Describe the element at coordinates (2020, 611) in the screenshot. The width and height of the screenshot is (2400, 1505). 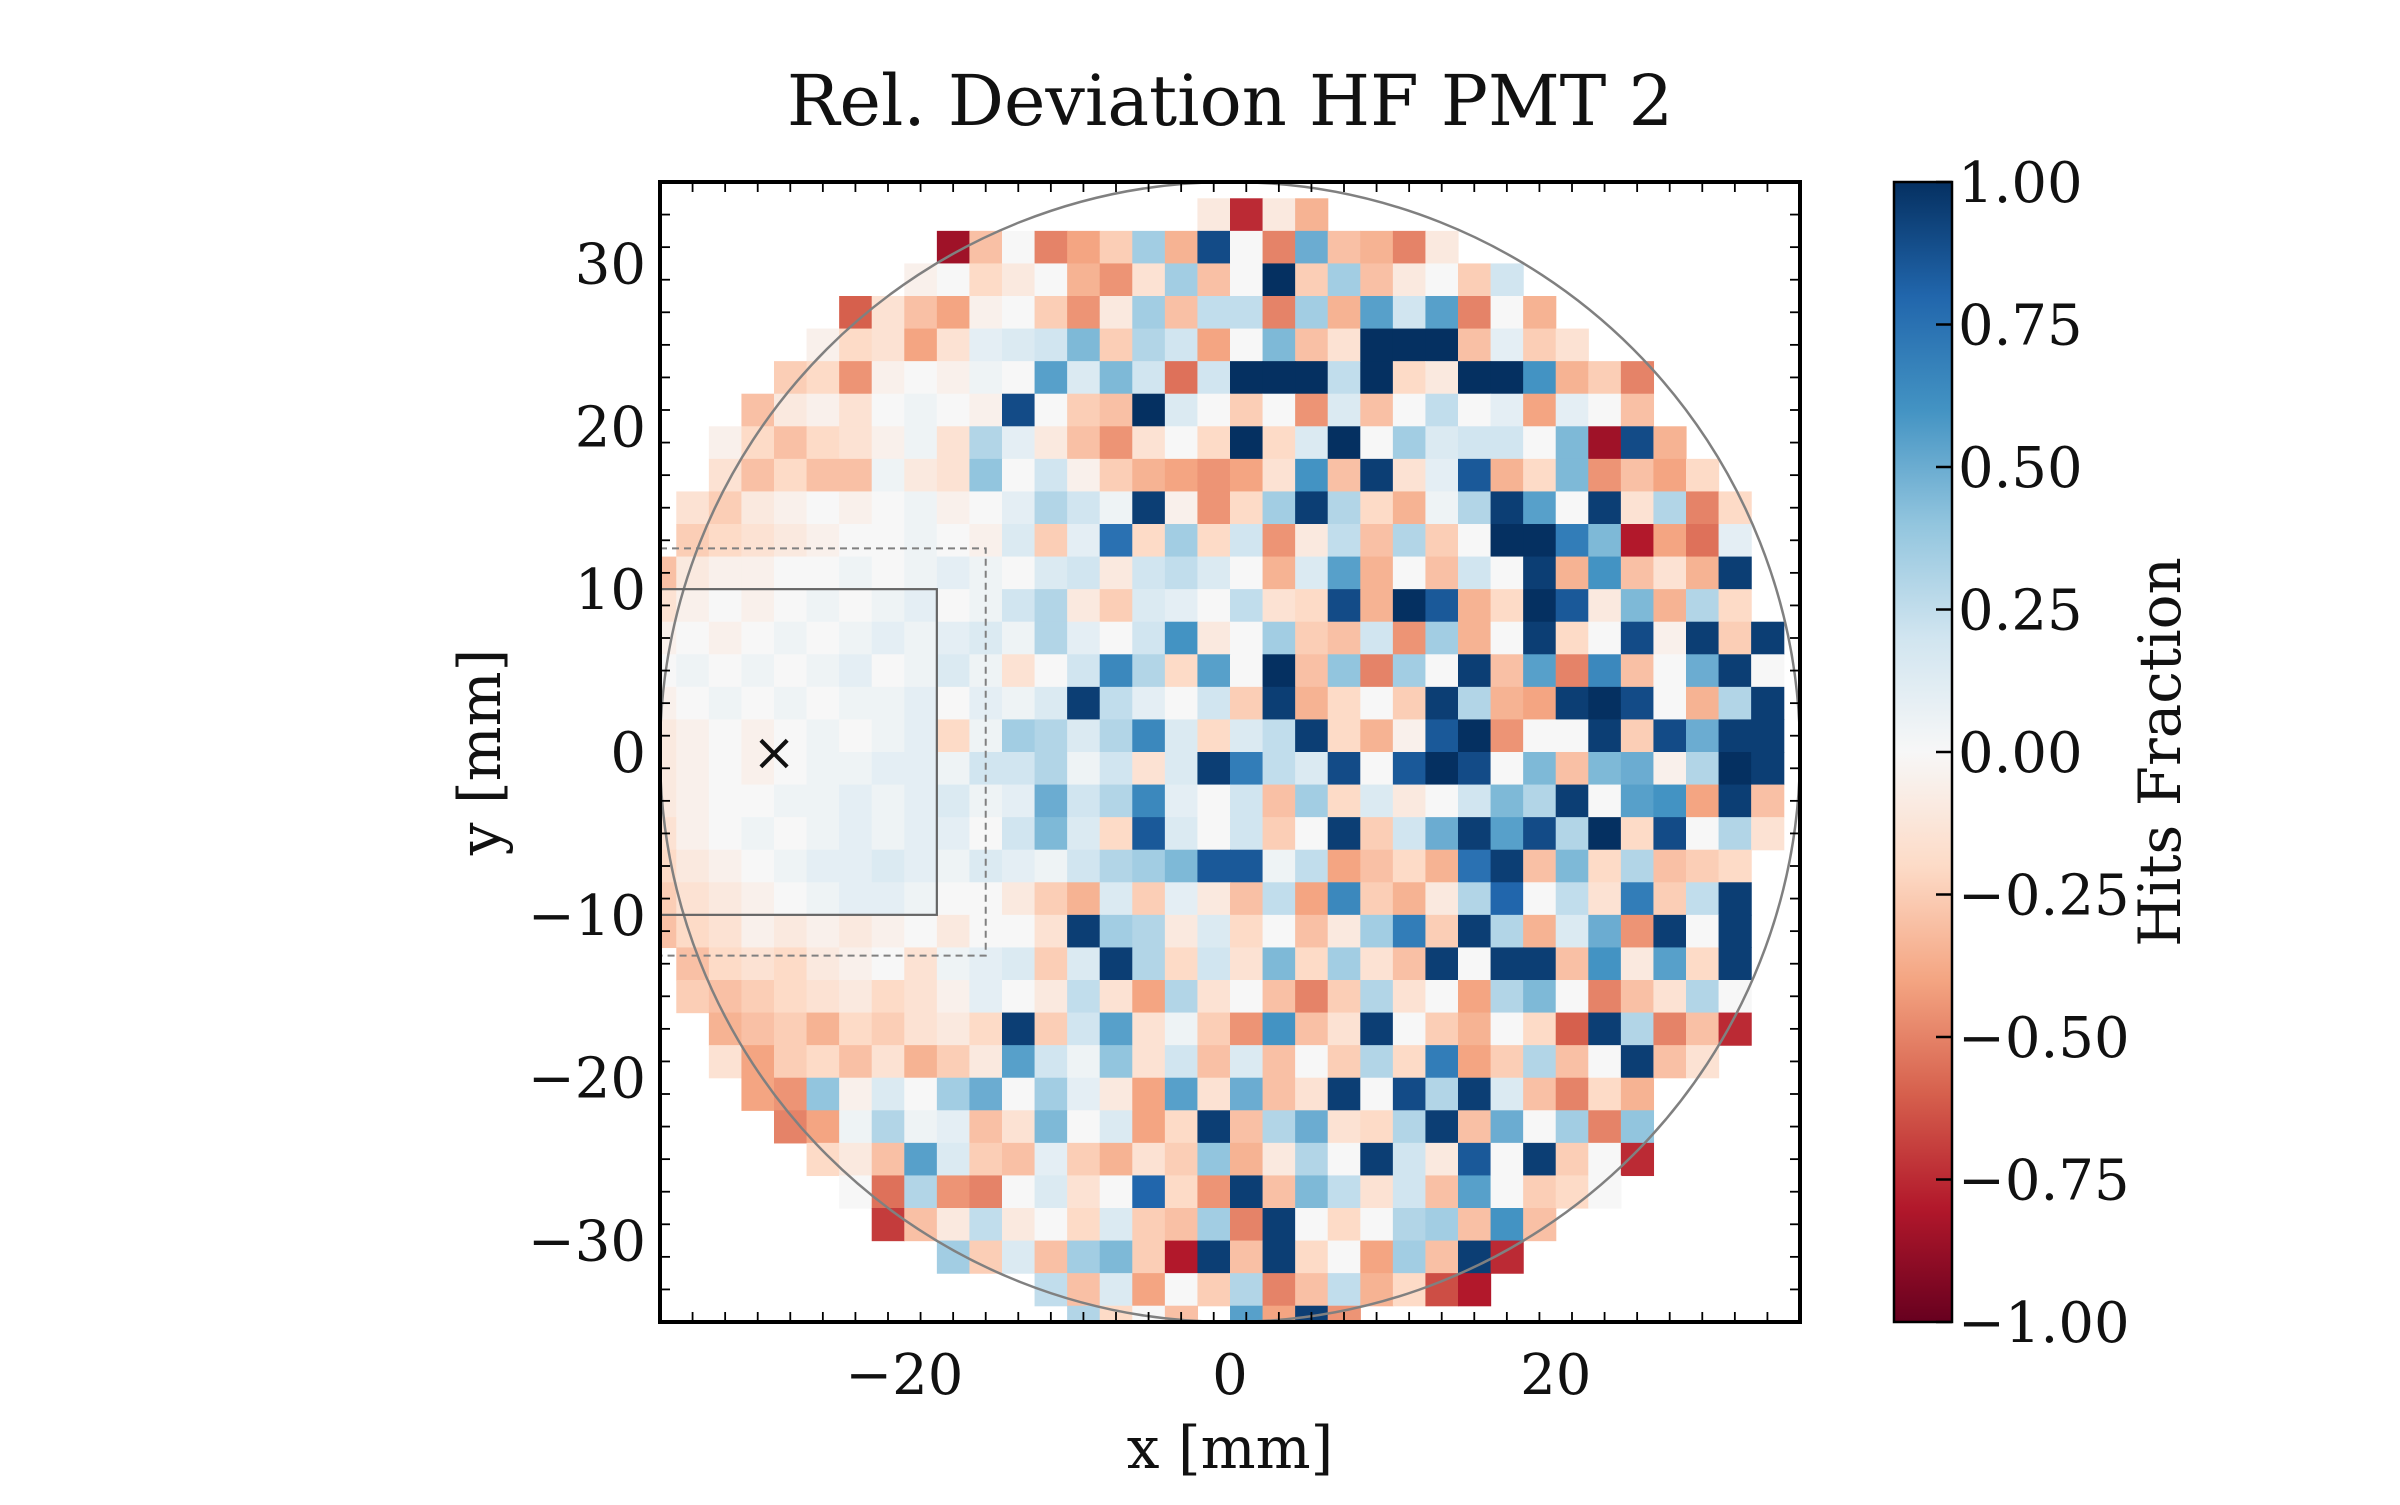
I see `colorbar-tick-label: 0.25` at that location.